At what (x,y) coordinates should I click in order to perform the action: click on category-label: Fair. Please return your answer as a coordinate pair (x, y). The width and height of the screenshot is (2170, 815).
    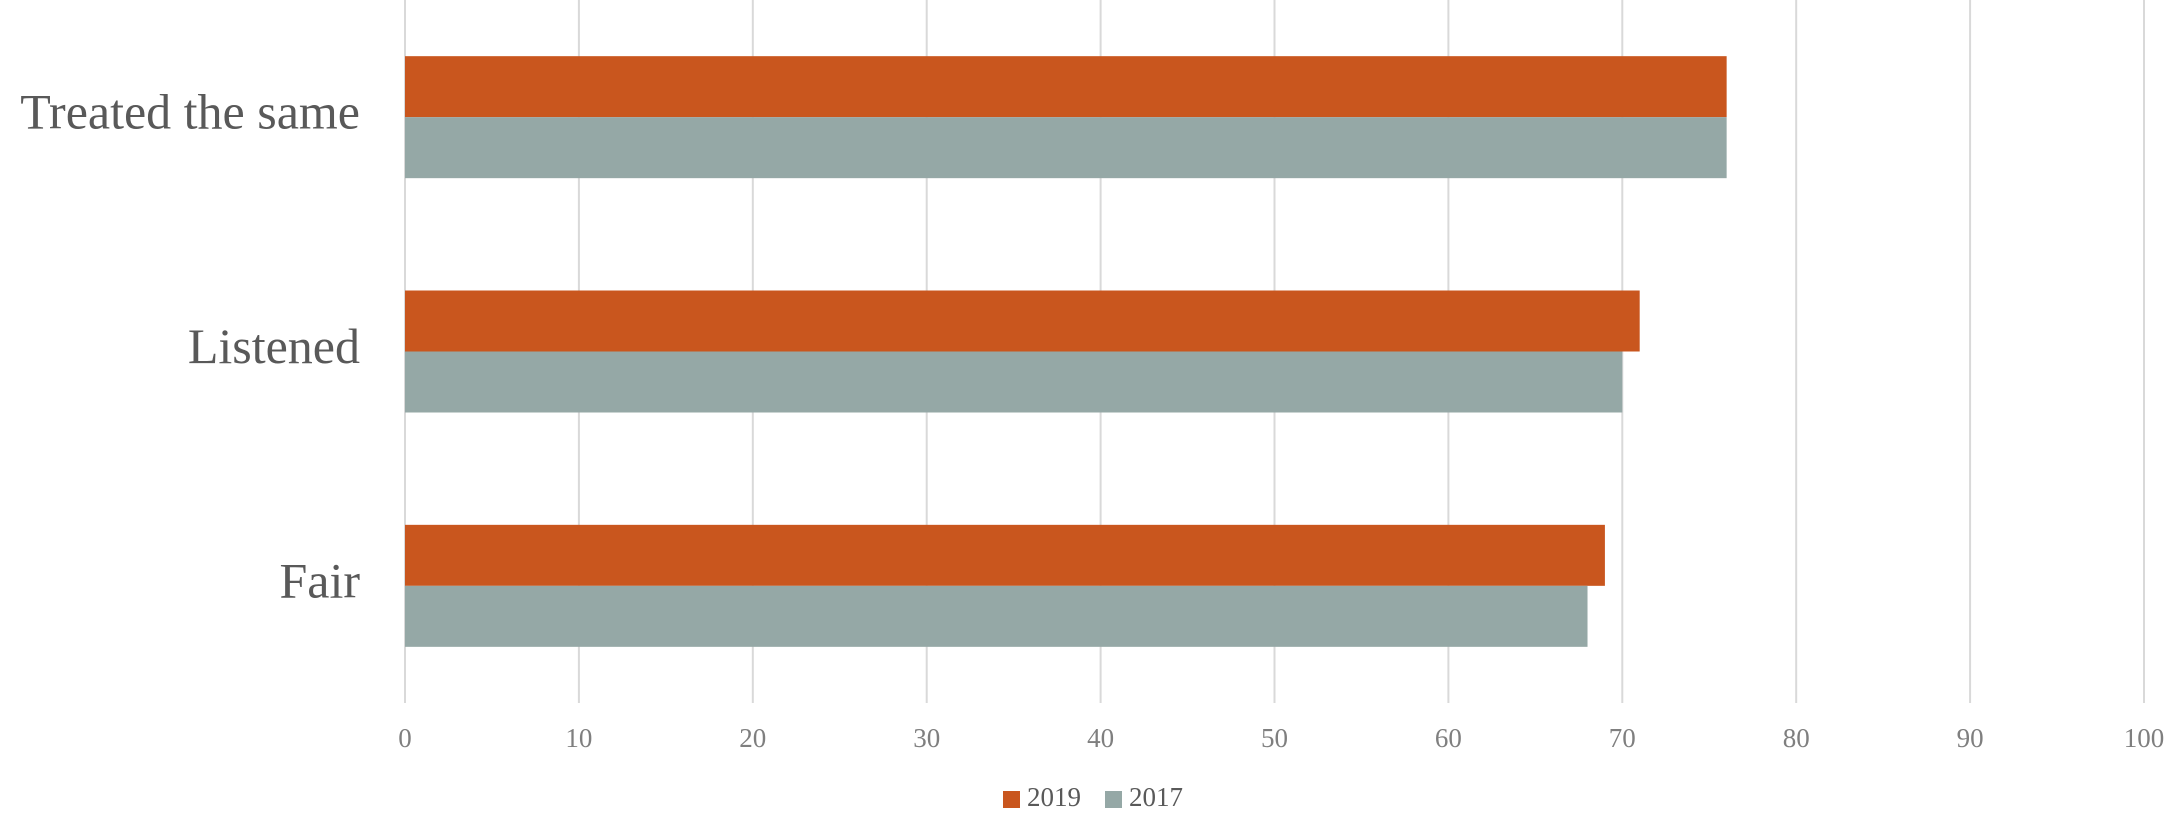
    Looking at the image, I should click on (319, 580).